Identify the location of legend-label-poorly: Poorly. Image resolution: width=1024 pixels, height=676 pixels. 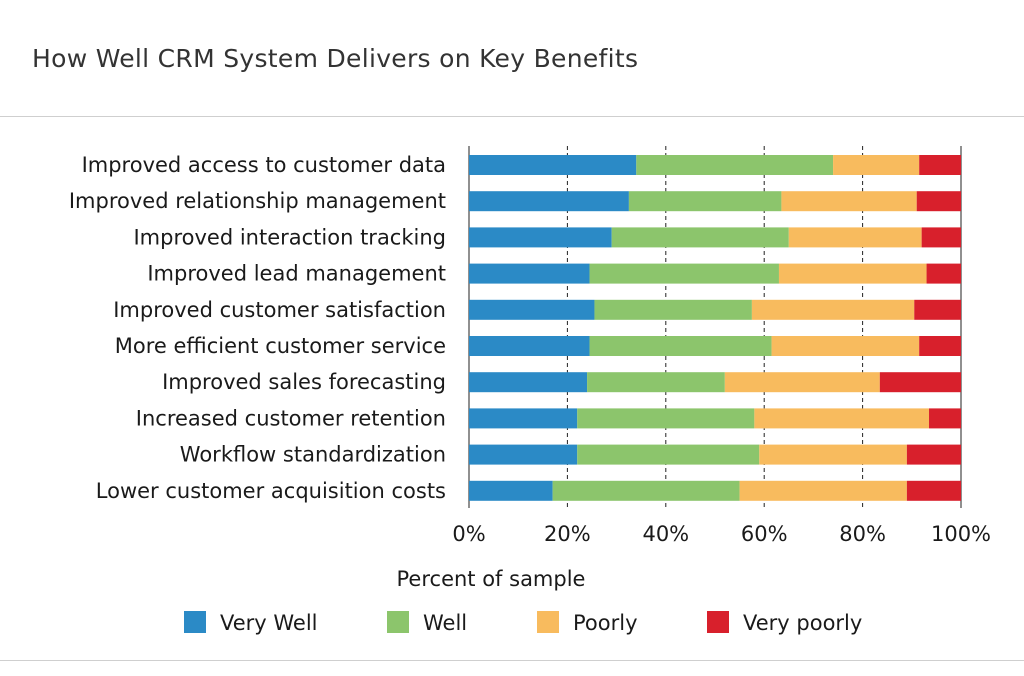
(605, 623).